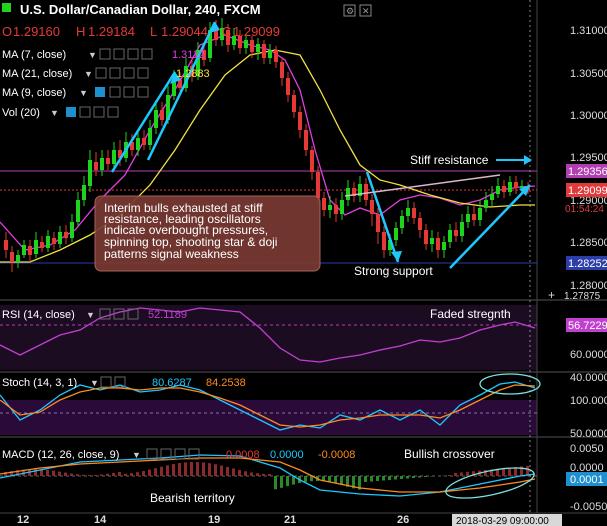 The height and width of the screenshot is (526, 607). I want to click on indicator-row-ma21: MA (21, close) ▼ 1.2883, so click(106, 73).